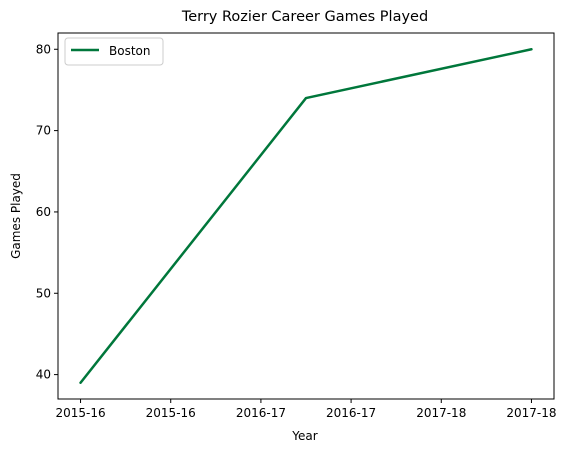  What do you see at coordinates (129, 51) in the screenshot?
I see `legend-entry-boston: Boston` at bounding box center [129, 51].